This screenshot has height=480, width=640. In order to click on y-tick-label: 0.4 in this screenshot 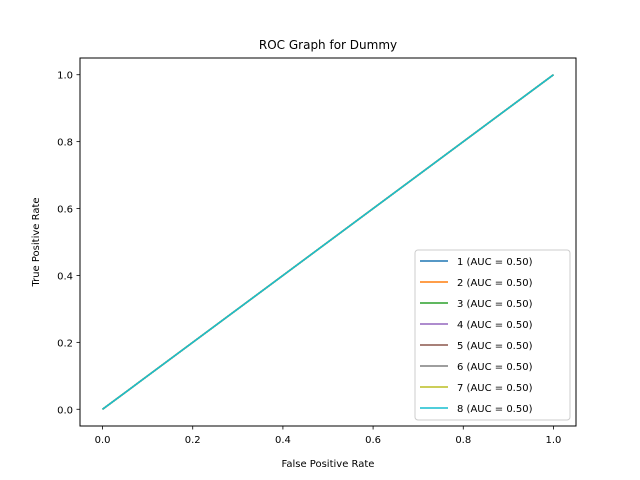, I will do `click(65, 276)`.